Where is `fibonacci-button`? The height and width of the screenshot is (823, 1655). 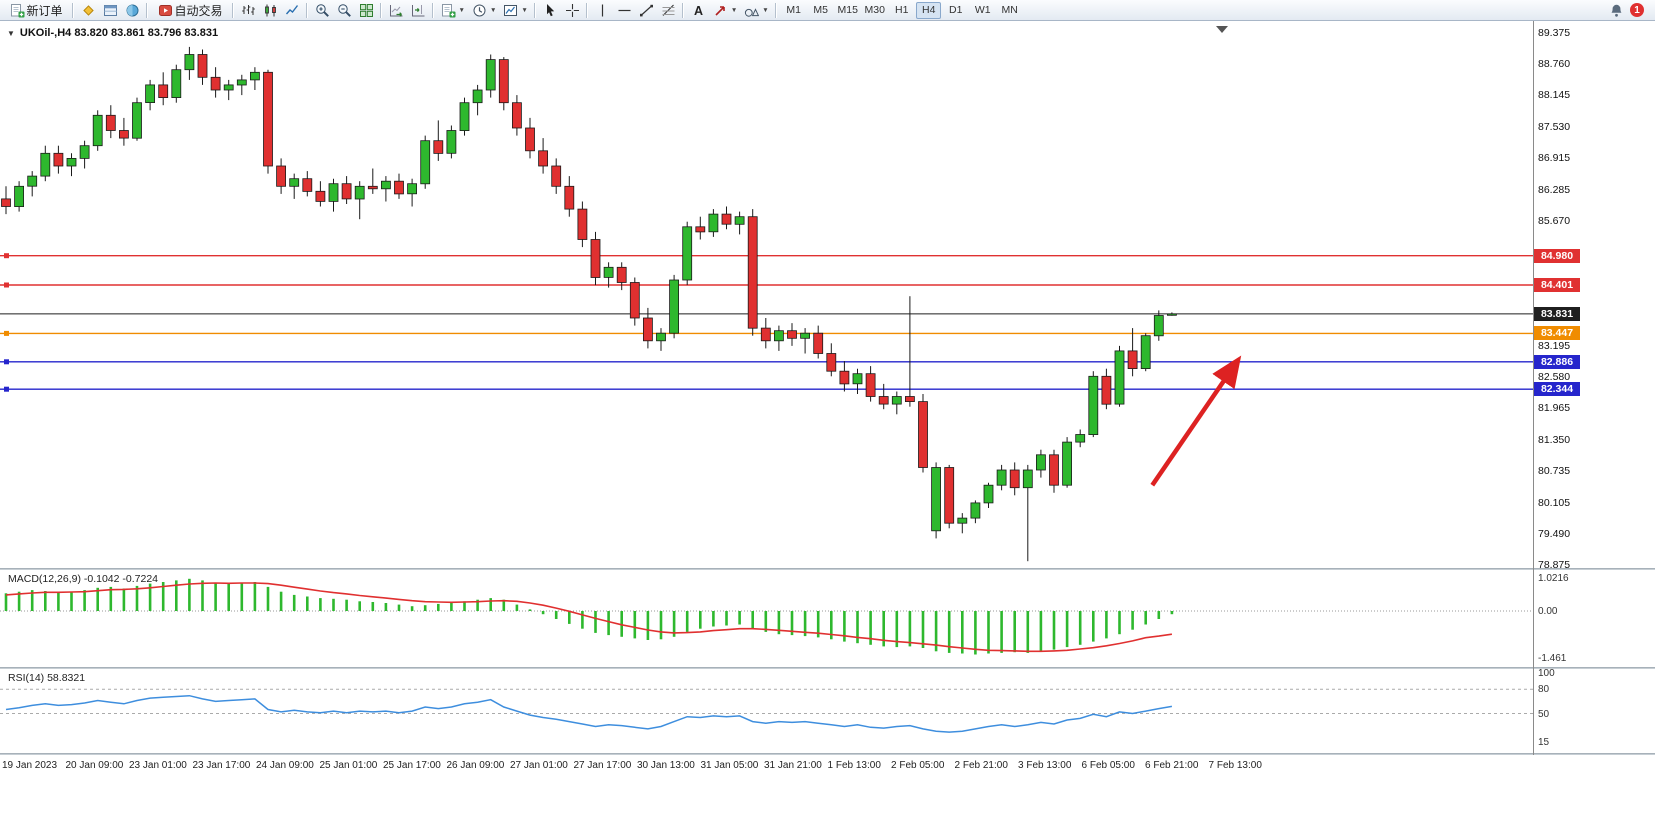 fibonacci-button is located at coordinates (668, 10).